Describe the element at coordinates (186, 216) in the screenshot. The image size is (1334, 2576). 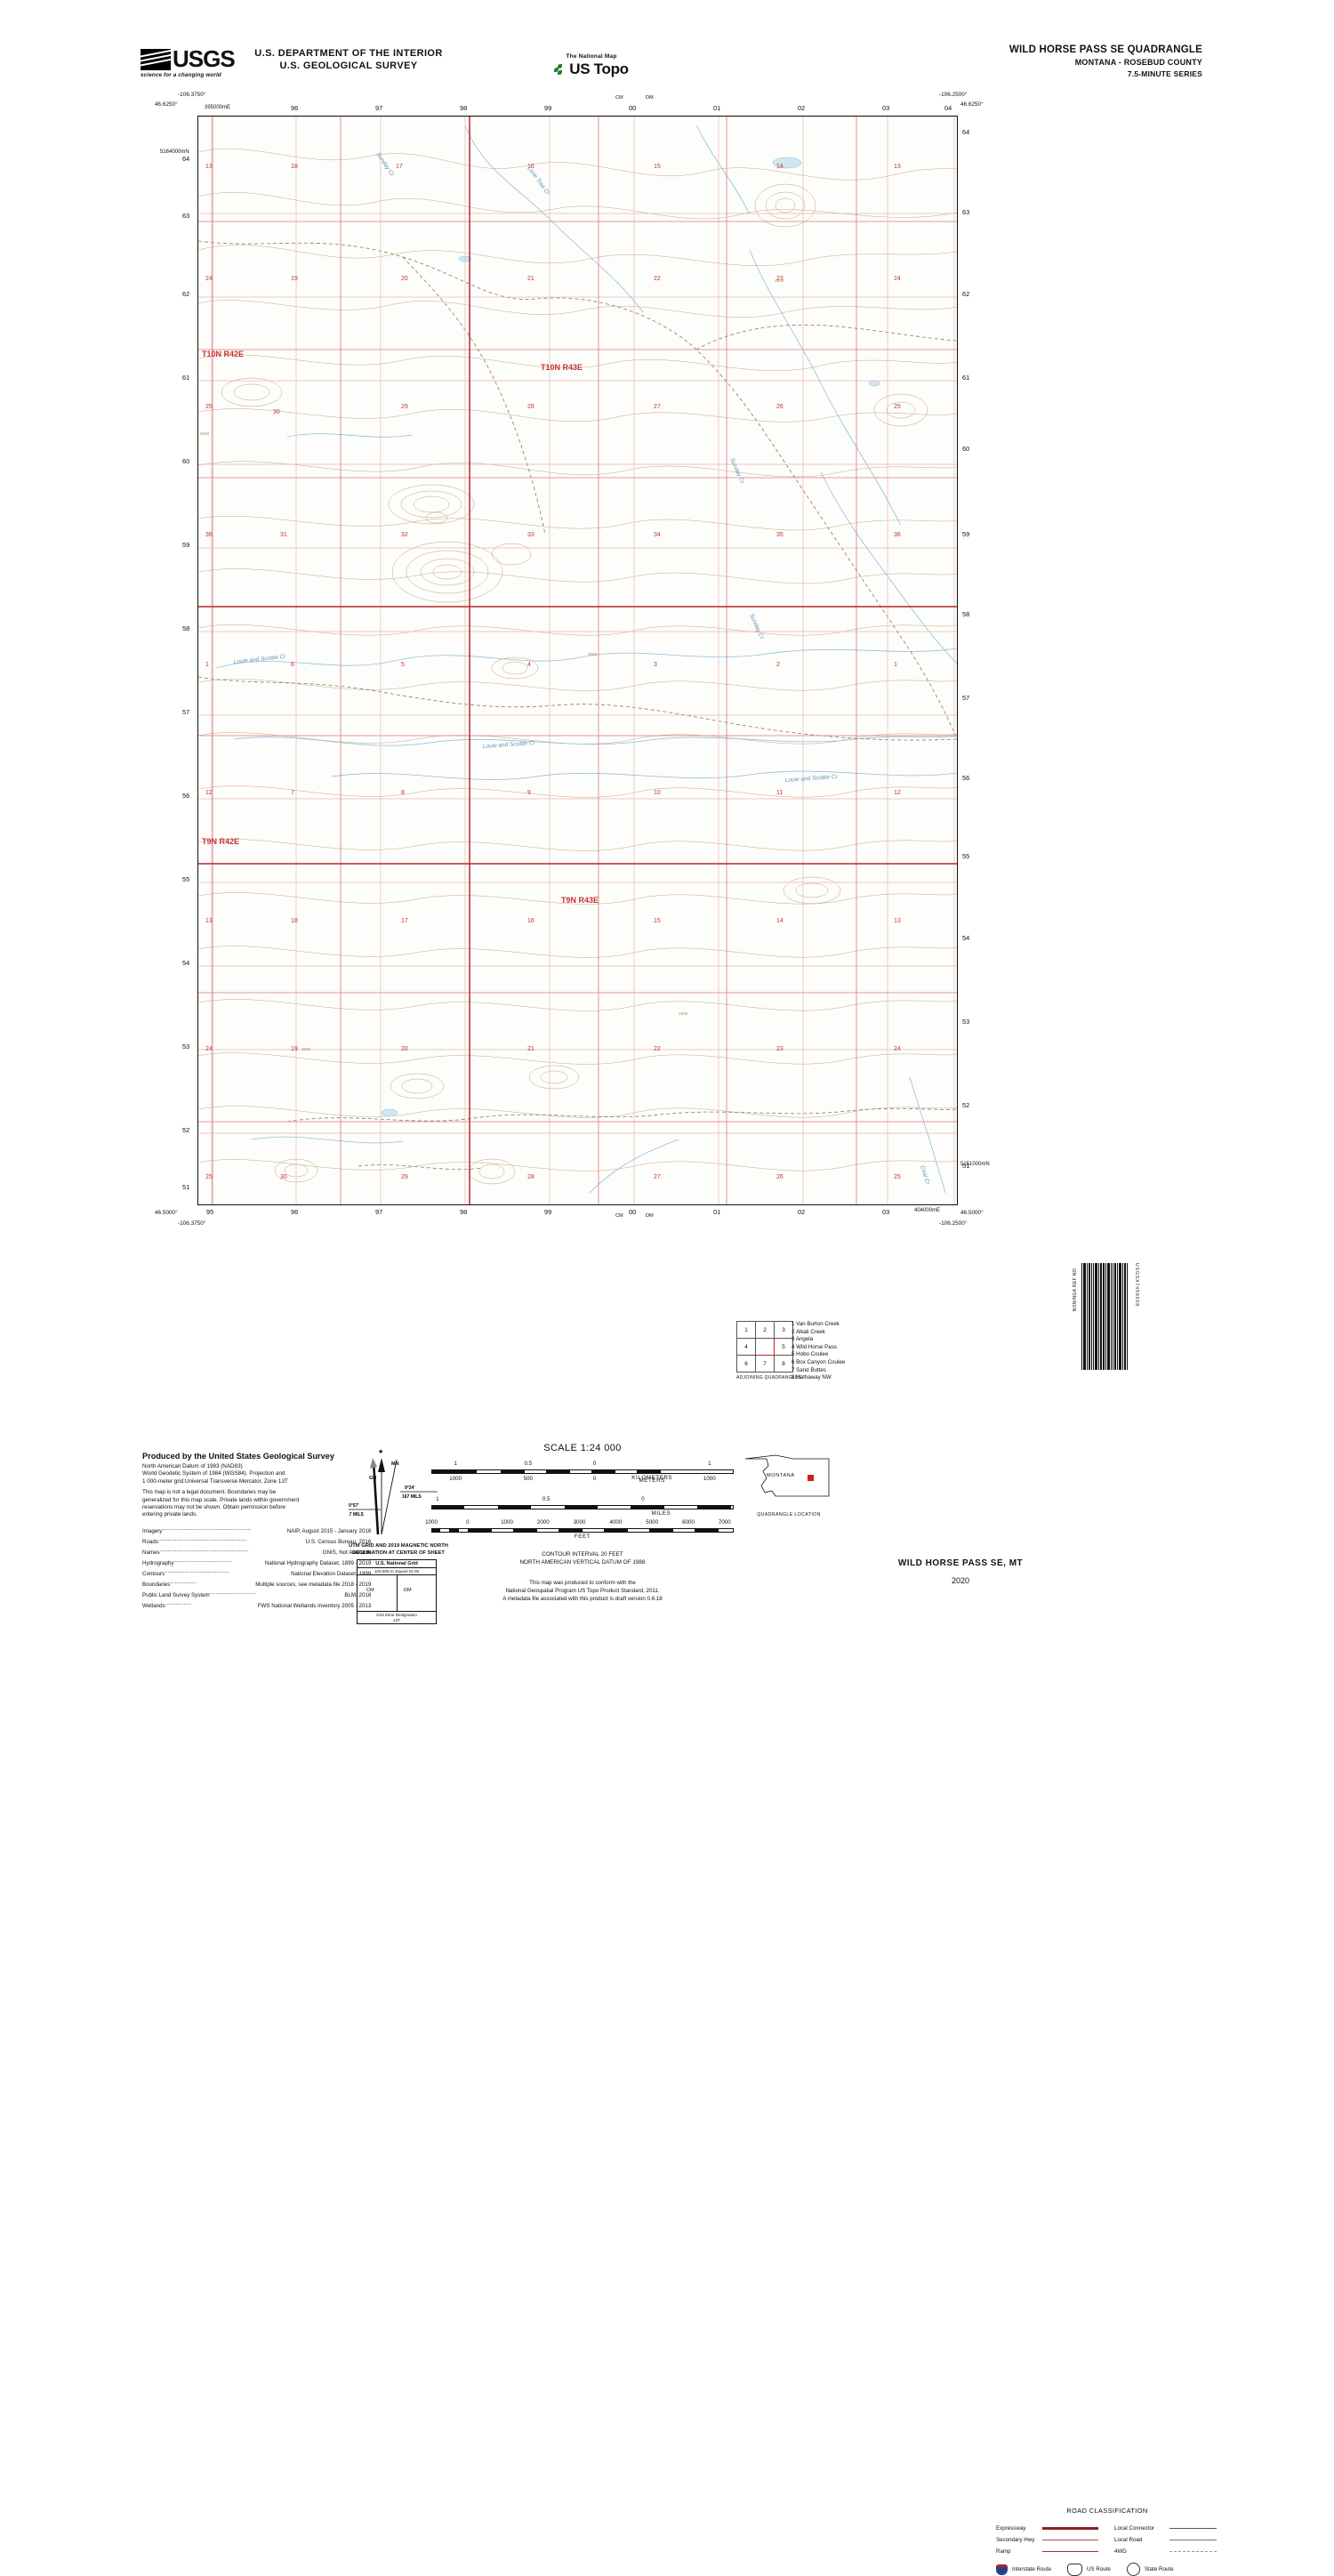
I see `grid-tick-left-1: 63` at that location.